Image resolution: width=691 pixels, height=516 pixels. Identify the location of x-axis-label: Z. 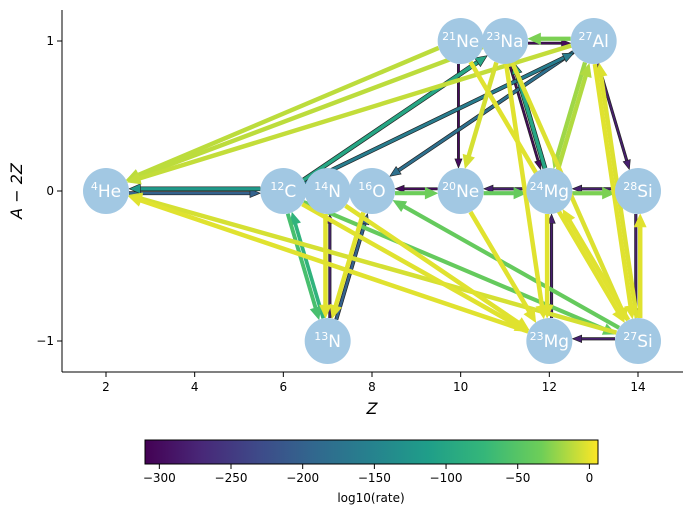
(372, 408).